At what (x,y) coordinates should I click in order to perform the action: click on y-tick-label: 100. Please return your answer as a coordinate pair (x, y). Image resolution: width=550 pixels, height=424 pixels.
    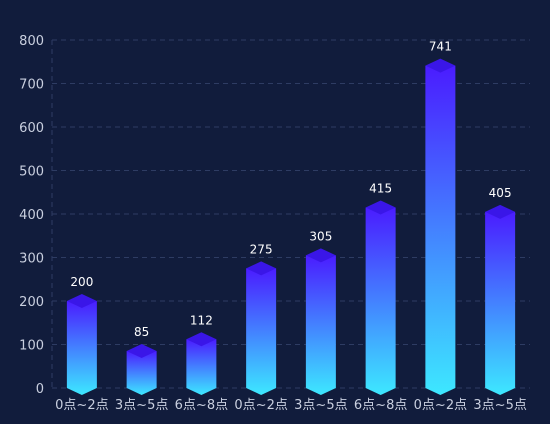
    Looking at the image, I should click on (31, 346).